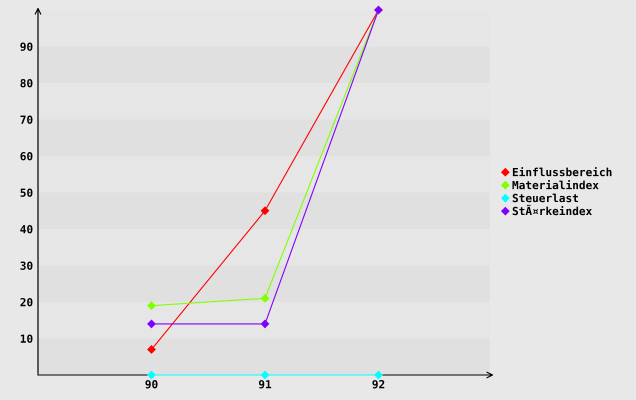 The image size is (636, 400). I want to click on x-tick-label: 92, so click(378, 384).